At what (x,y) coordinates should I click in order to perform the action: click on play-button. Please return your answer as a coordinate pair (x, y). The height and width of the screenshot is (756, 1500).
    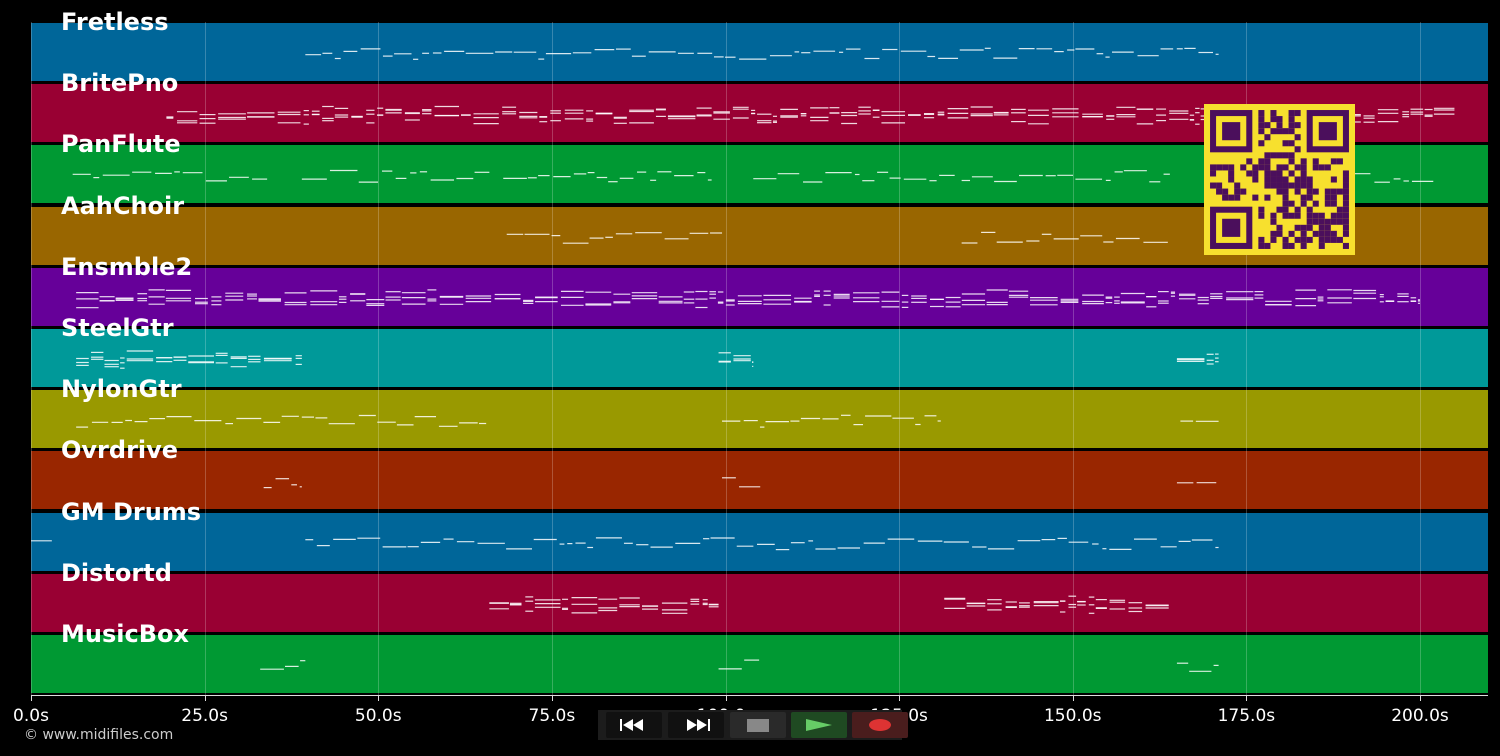
    Looking at the image, I should click on (819, 725).